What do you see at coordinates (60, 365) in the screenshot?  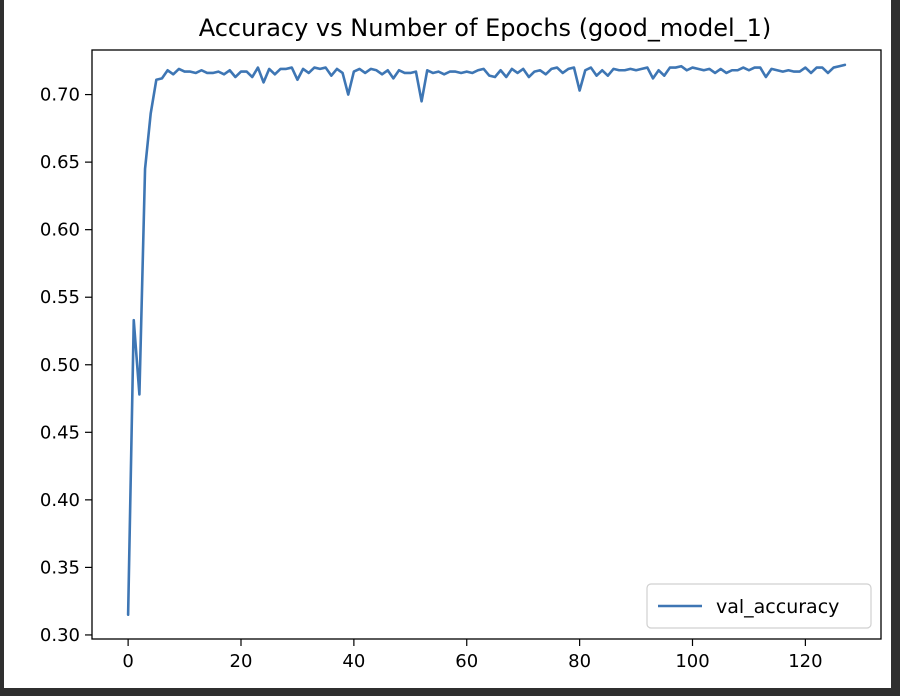 I see `y-tick-label: 0.50` at bounding box center [60, 365].